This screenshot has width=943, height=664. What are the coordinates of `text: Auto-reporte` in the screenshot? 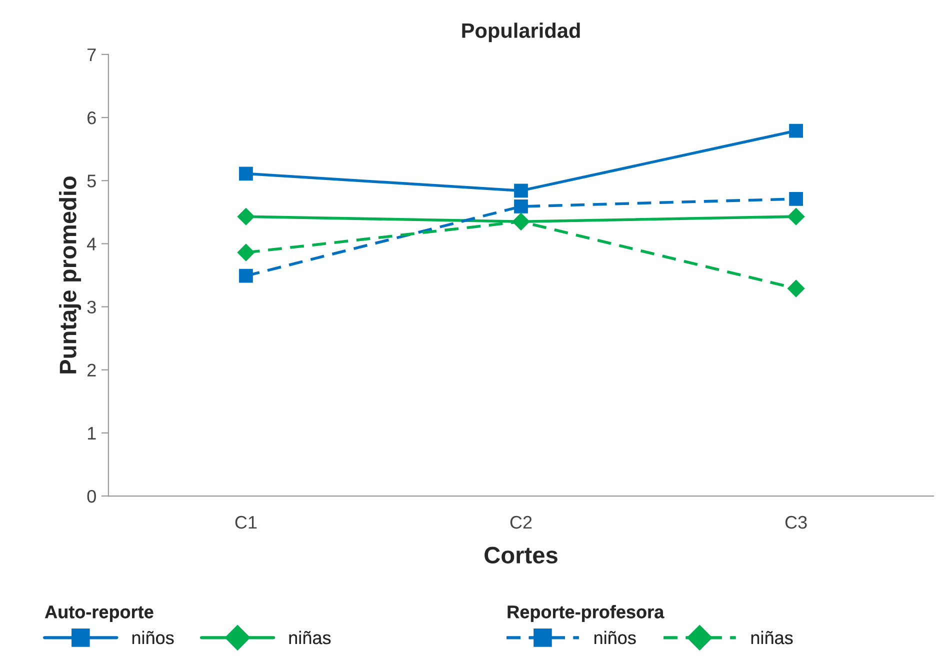 It's located at (99, 614).